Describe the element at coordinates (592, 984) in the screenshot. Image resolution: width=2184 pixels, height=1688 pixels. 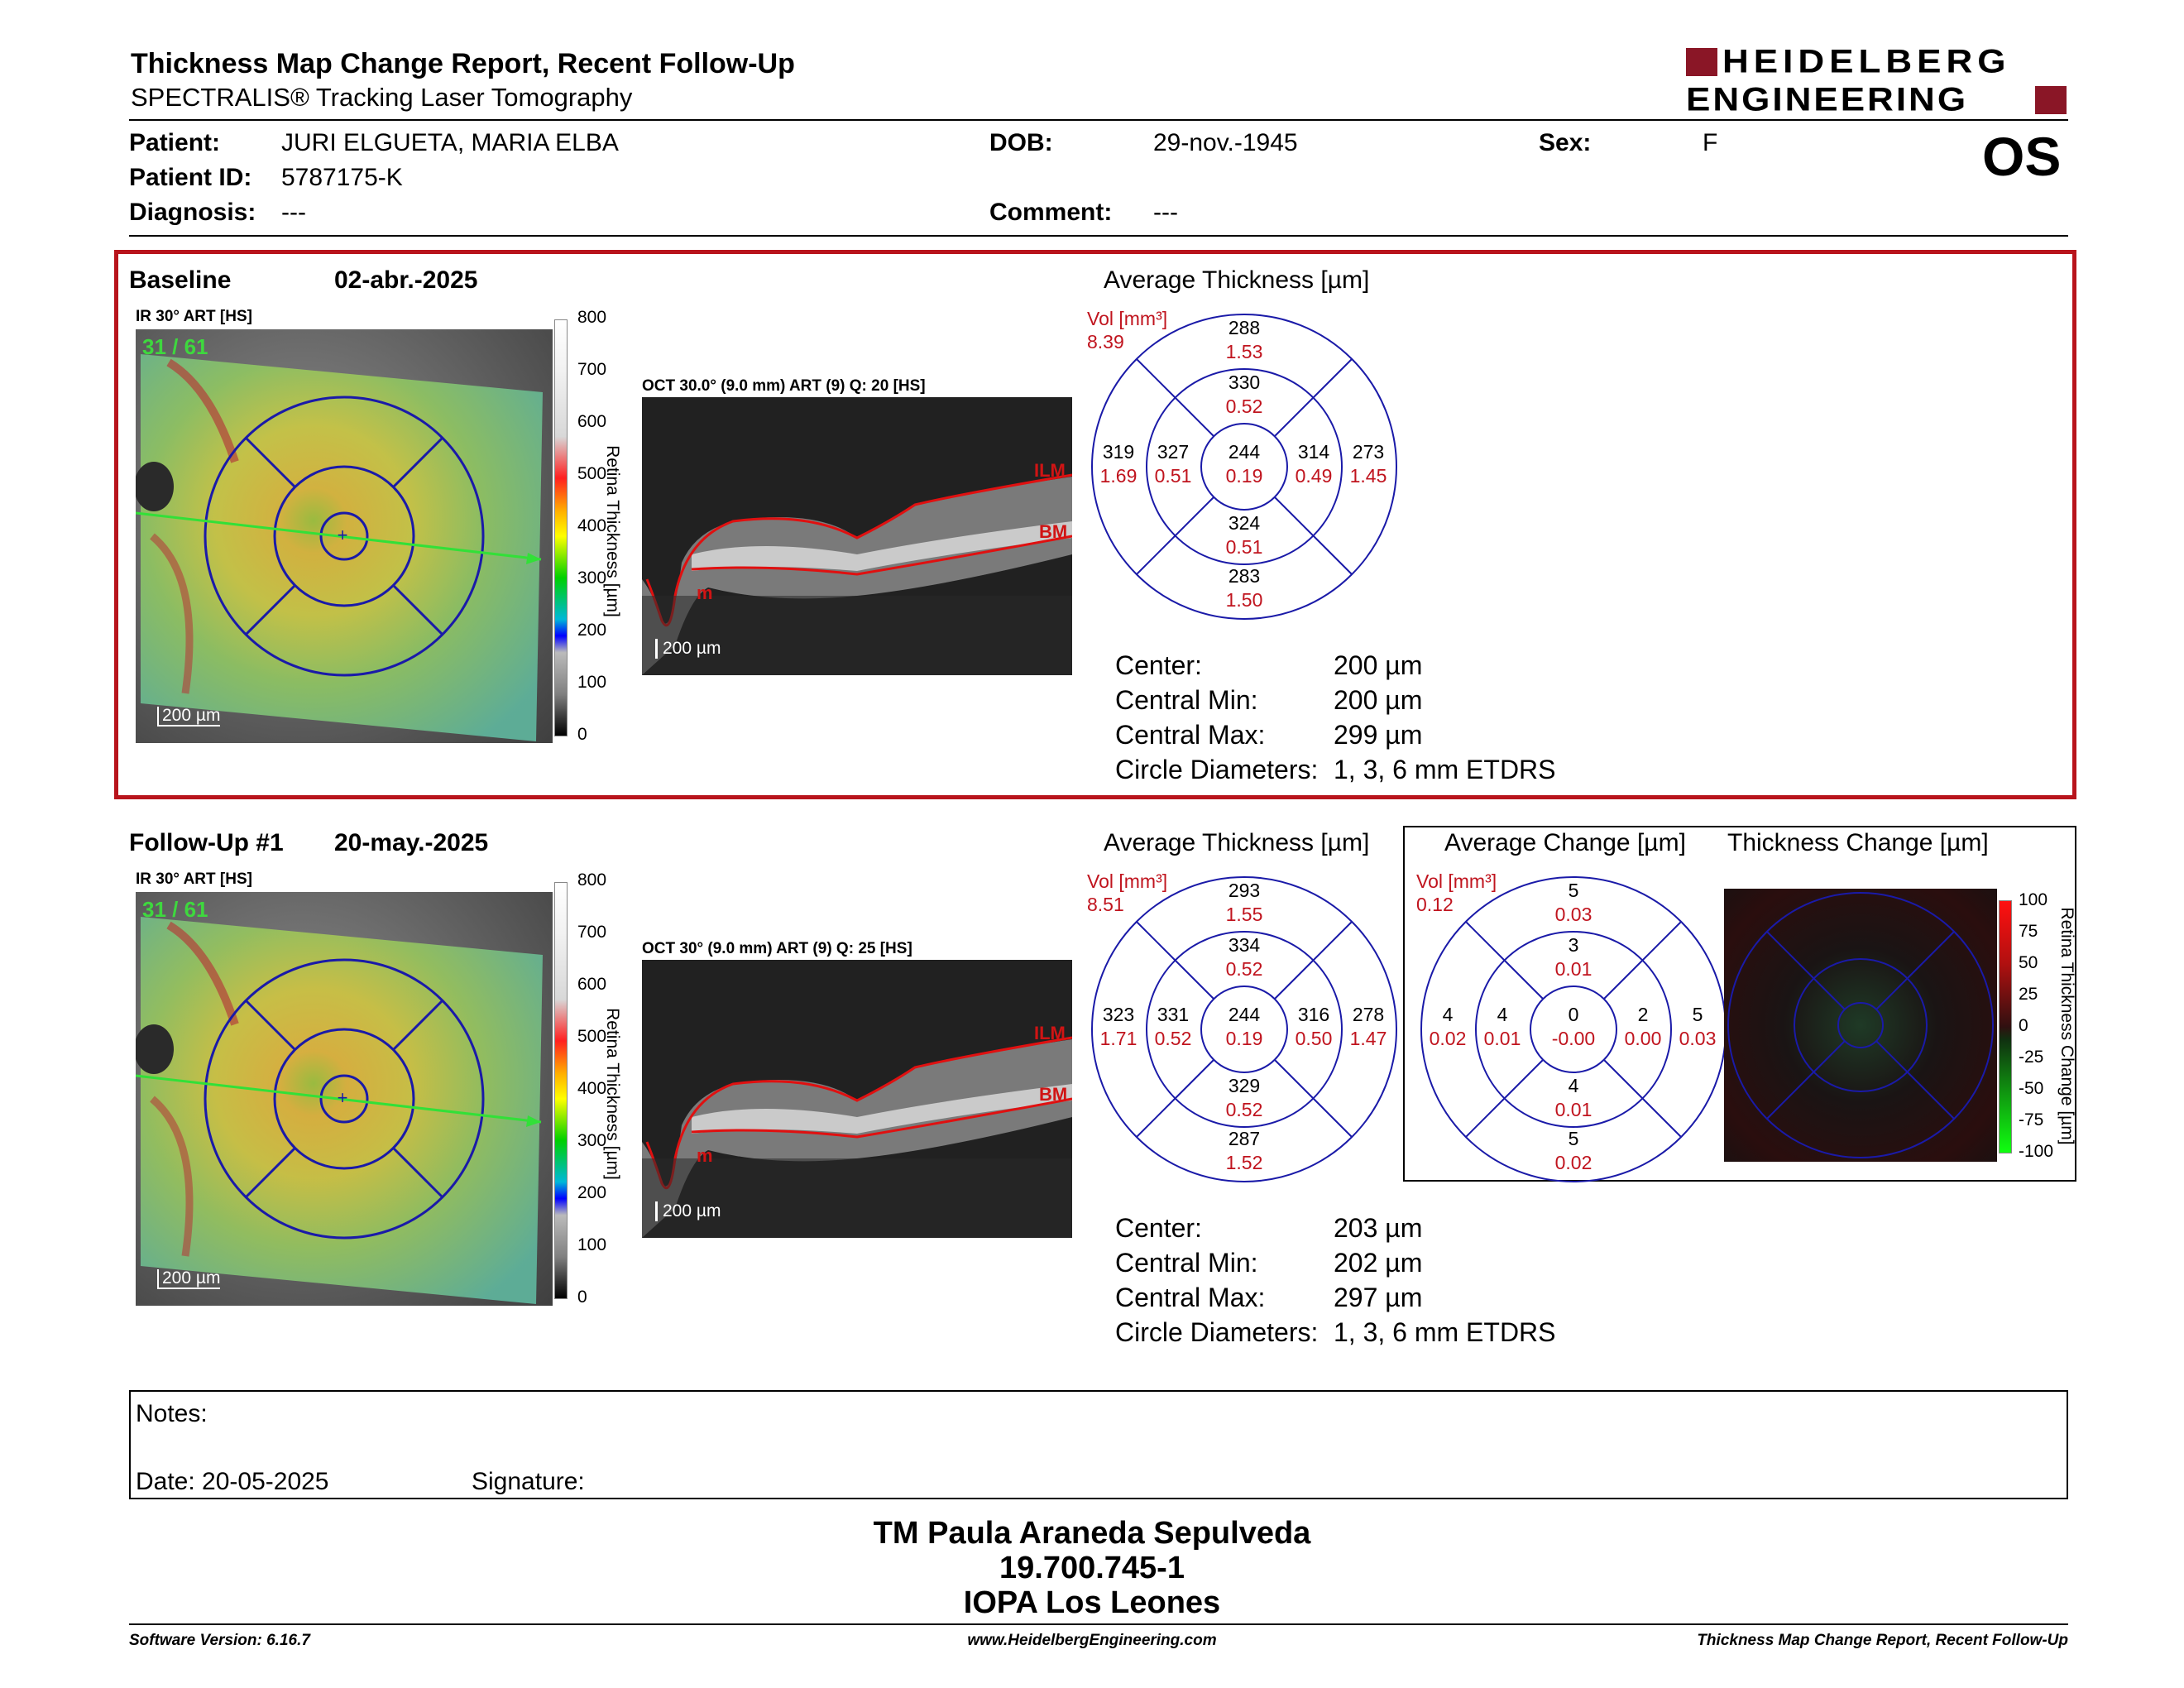
I see `followup-colorbar-tick: 600` at that location.